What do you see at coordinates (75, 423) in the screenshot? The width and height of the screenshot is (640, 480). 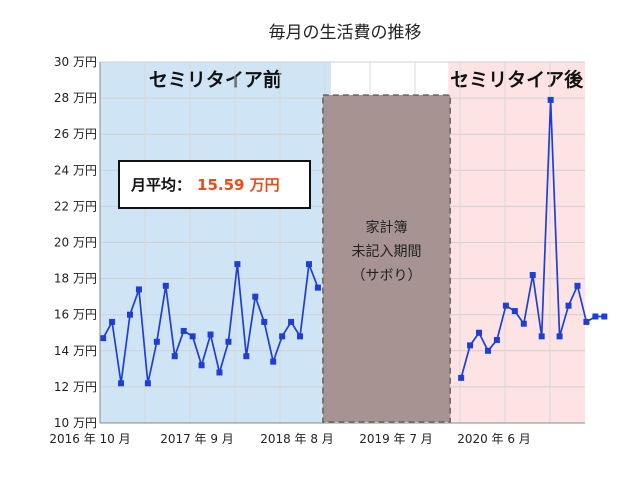 I see `y-tick-label: 10 万円` at bounding box center [75, 423].